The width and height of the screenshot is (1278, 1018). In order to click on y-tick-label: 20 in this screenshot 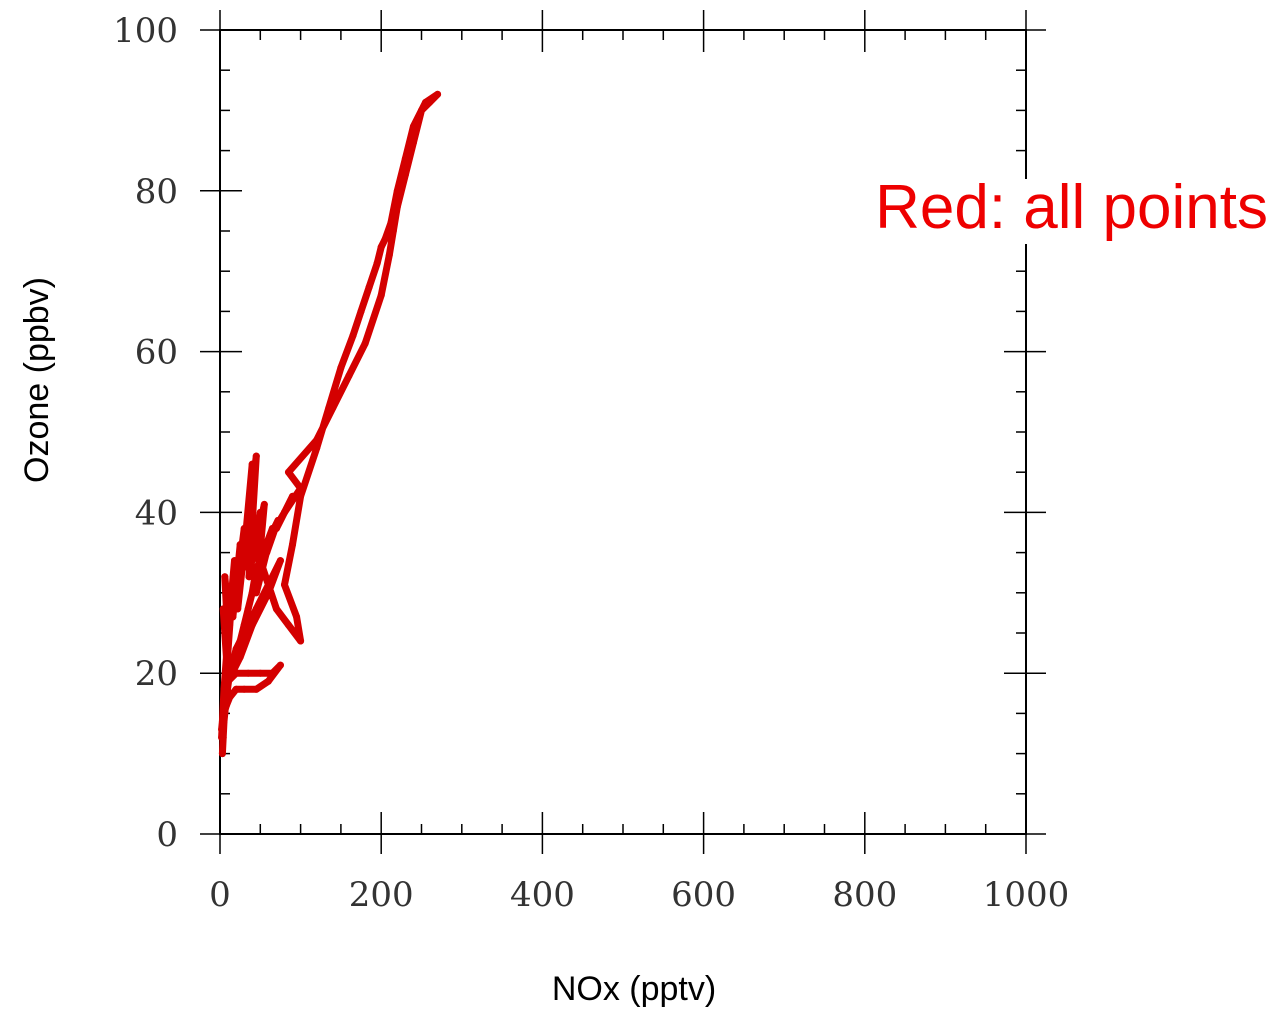, I will do `click(156, 674)`.